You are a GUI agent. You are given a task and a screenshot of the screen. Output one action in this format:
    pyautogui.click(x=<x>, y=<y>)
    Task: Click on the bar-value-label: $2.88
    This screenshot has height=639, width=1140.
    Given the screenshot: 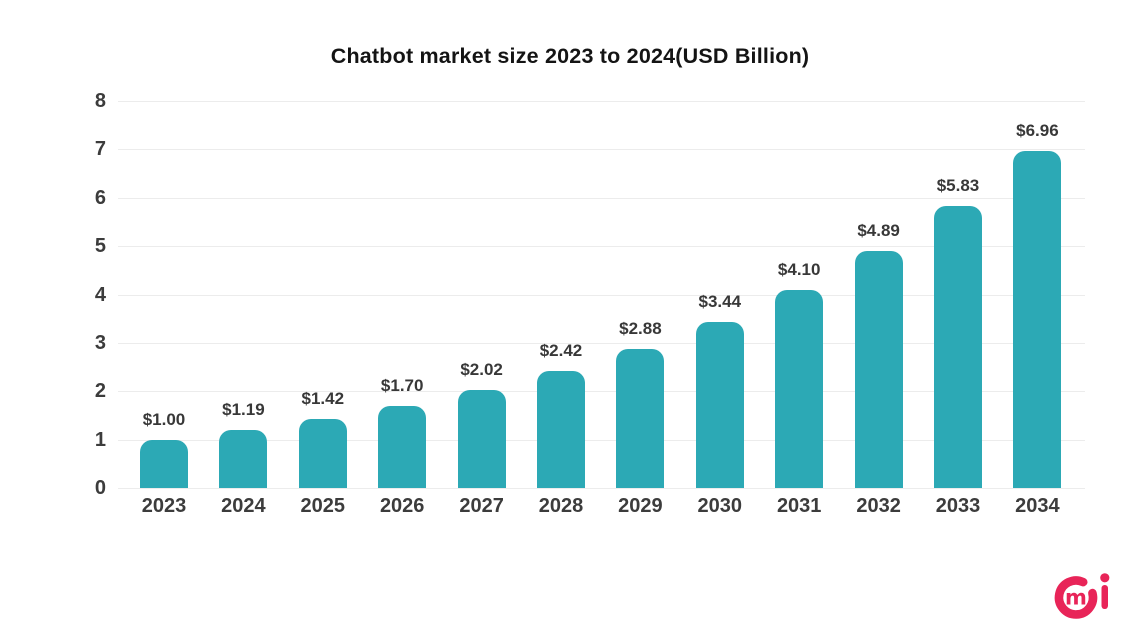 What is the action you would take?
    pyautogui.click(x=640, y=328)
    